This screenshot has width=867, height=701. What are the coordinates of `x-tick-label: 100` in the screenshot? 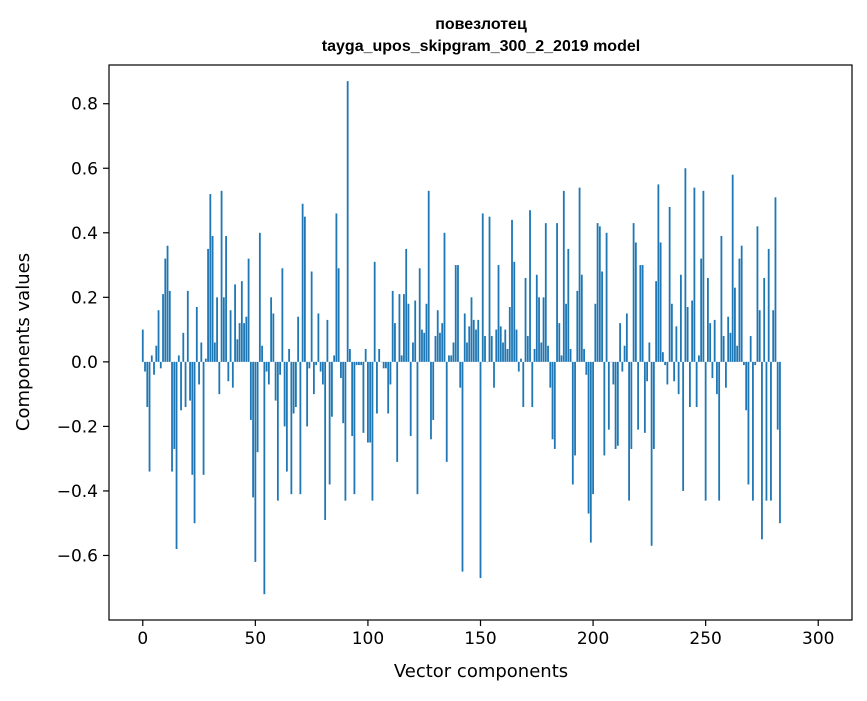 It's located at (368, 639).